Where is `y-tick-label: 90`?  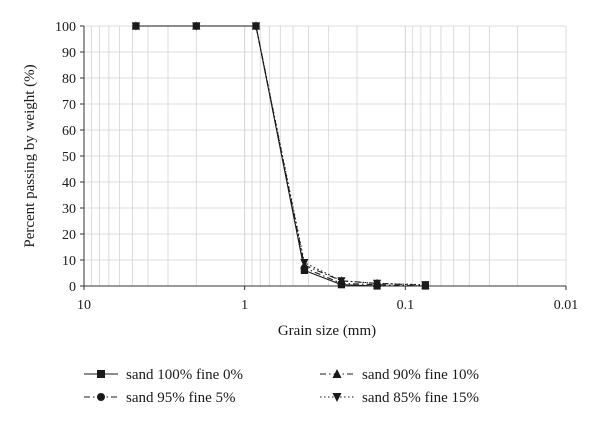
y-tick-label: 90 is located at coordinates (69, 53).